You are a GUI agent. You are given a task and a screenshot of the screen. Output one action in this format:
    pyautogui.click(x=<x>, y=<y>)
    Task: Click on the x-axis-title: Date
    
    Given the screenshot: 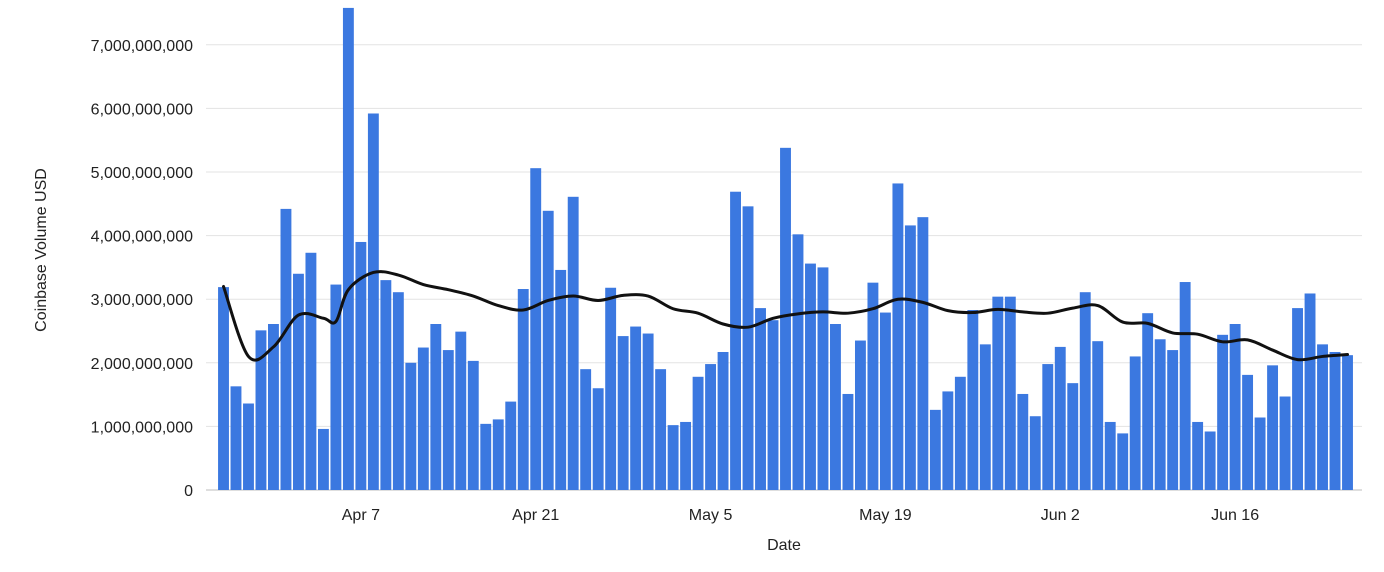 What is the action you would take?
    pyautogui.click(x=784, y=545)
    